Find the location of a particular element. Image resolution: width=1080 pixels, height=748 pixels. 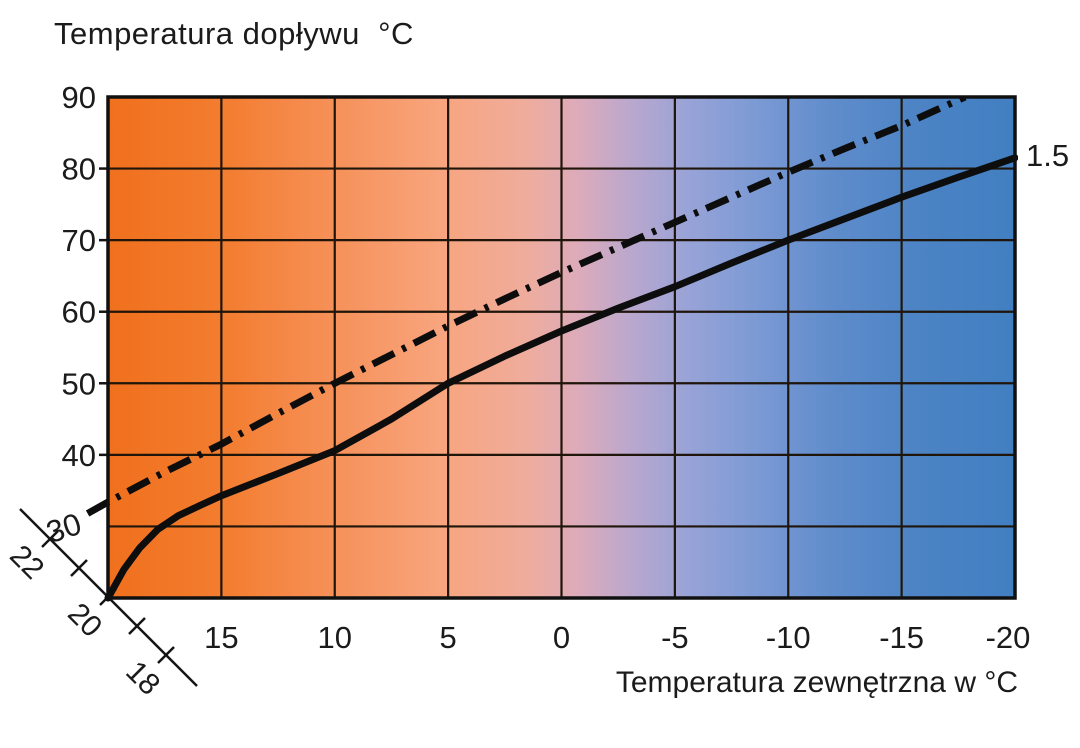

x-axis-title: Temperatura zewnętrzna w °C is located at coordinates (816, 682).